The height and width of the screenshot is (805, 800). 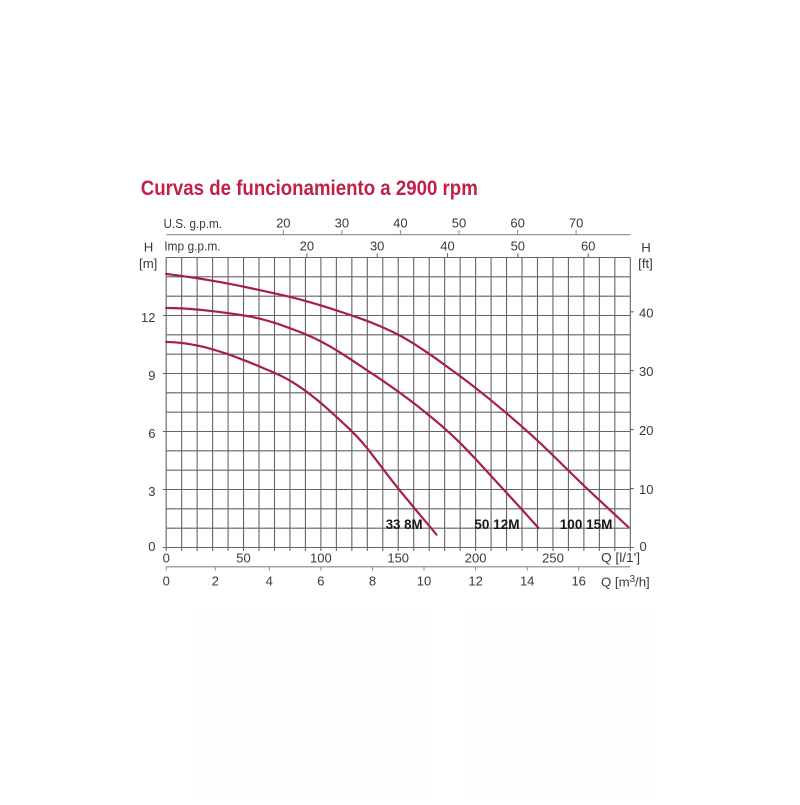 What do you see at coordinates (372, 580) in the screenshot?
I see `svg-text: 8` at bounding box center [372, 580].